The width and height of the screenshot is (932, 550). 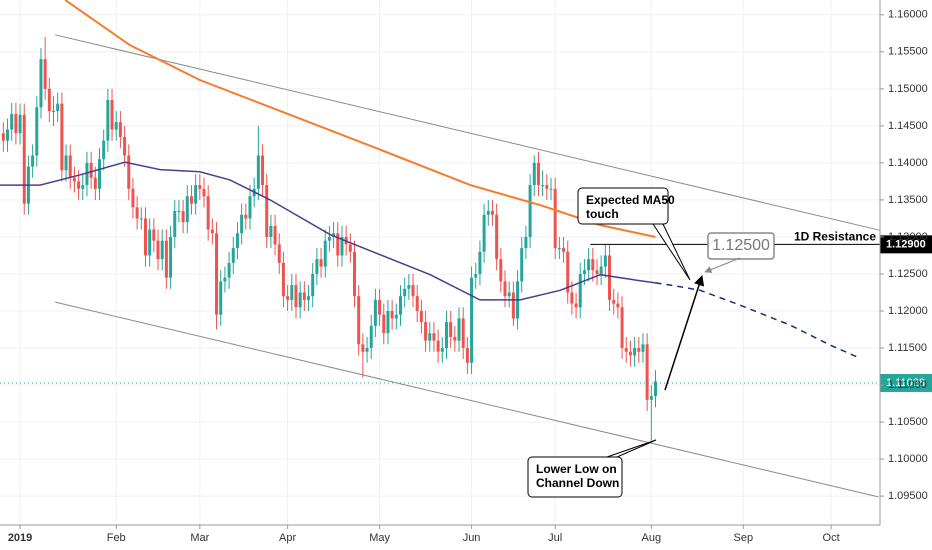 What do you see at coordinates (908, 126) in the screenshot?
I see `y-tick-label: 1.14500` at bounding box center [908, 126].